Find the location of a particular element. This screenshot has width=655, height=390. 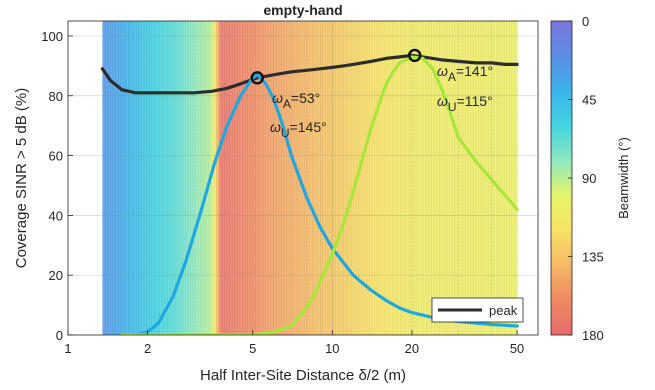

annotation-1-omega-a: ωA=53° is located at coordinates (296, 100).